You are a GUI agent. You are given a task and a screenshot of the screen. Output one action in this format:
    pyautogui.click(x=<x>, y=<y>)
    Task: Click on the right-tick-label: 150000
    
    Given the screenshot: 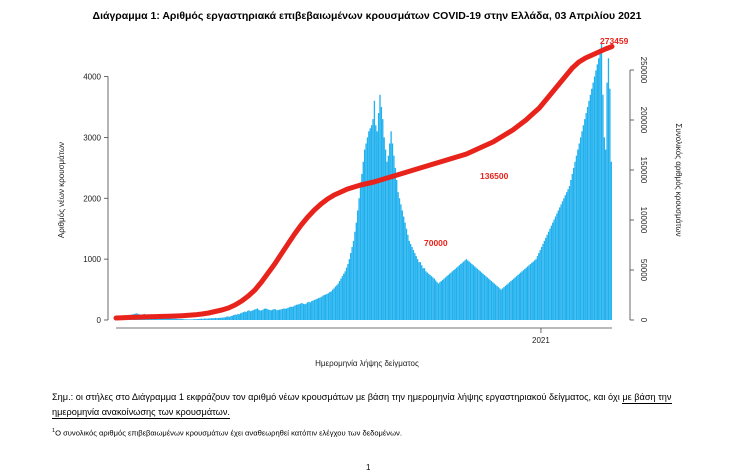 What is the action you would take?
    pyautogui.click(x=643, y=170)
    